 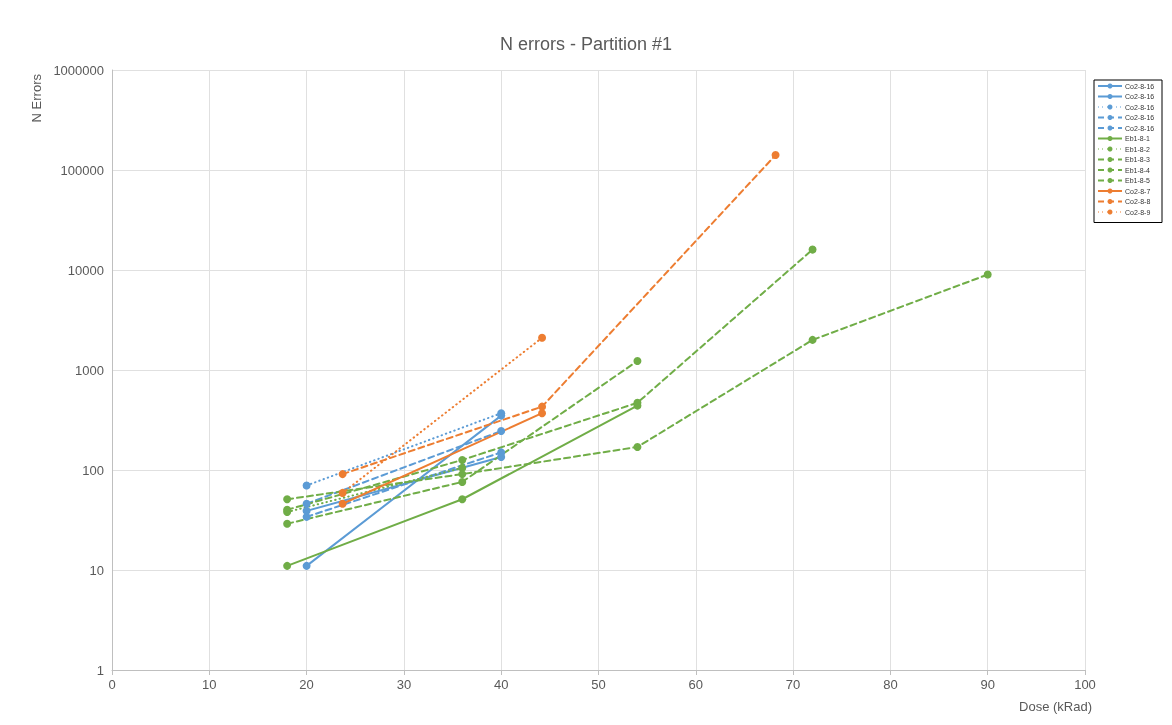 What do you see at coordinates (793, 684) in the screenshot?
I see `x-tick-label: 70` at bounding box center [793, 684].